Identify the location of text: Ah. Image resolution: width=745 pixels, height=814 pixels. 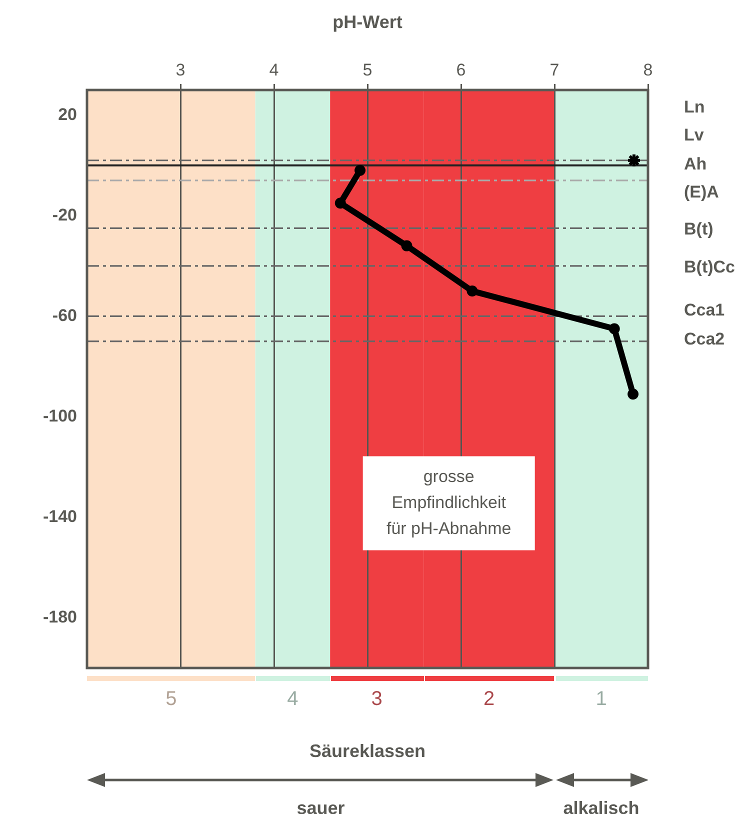
(695, 164).